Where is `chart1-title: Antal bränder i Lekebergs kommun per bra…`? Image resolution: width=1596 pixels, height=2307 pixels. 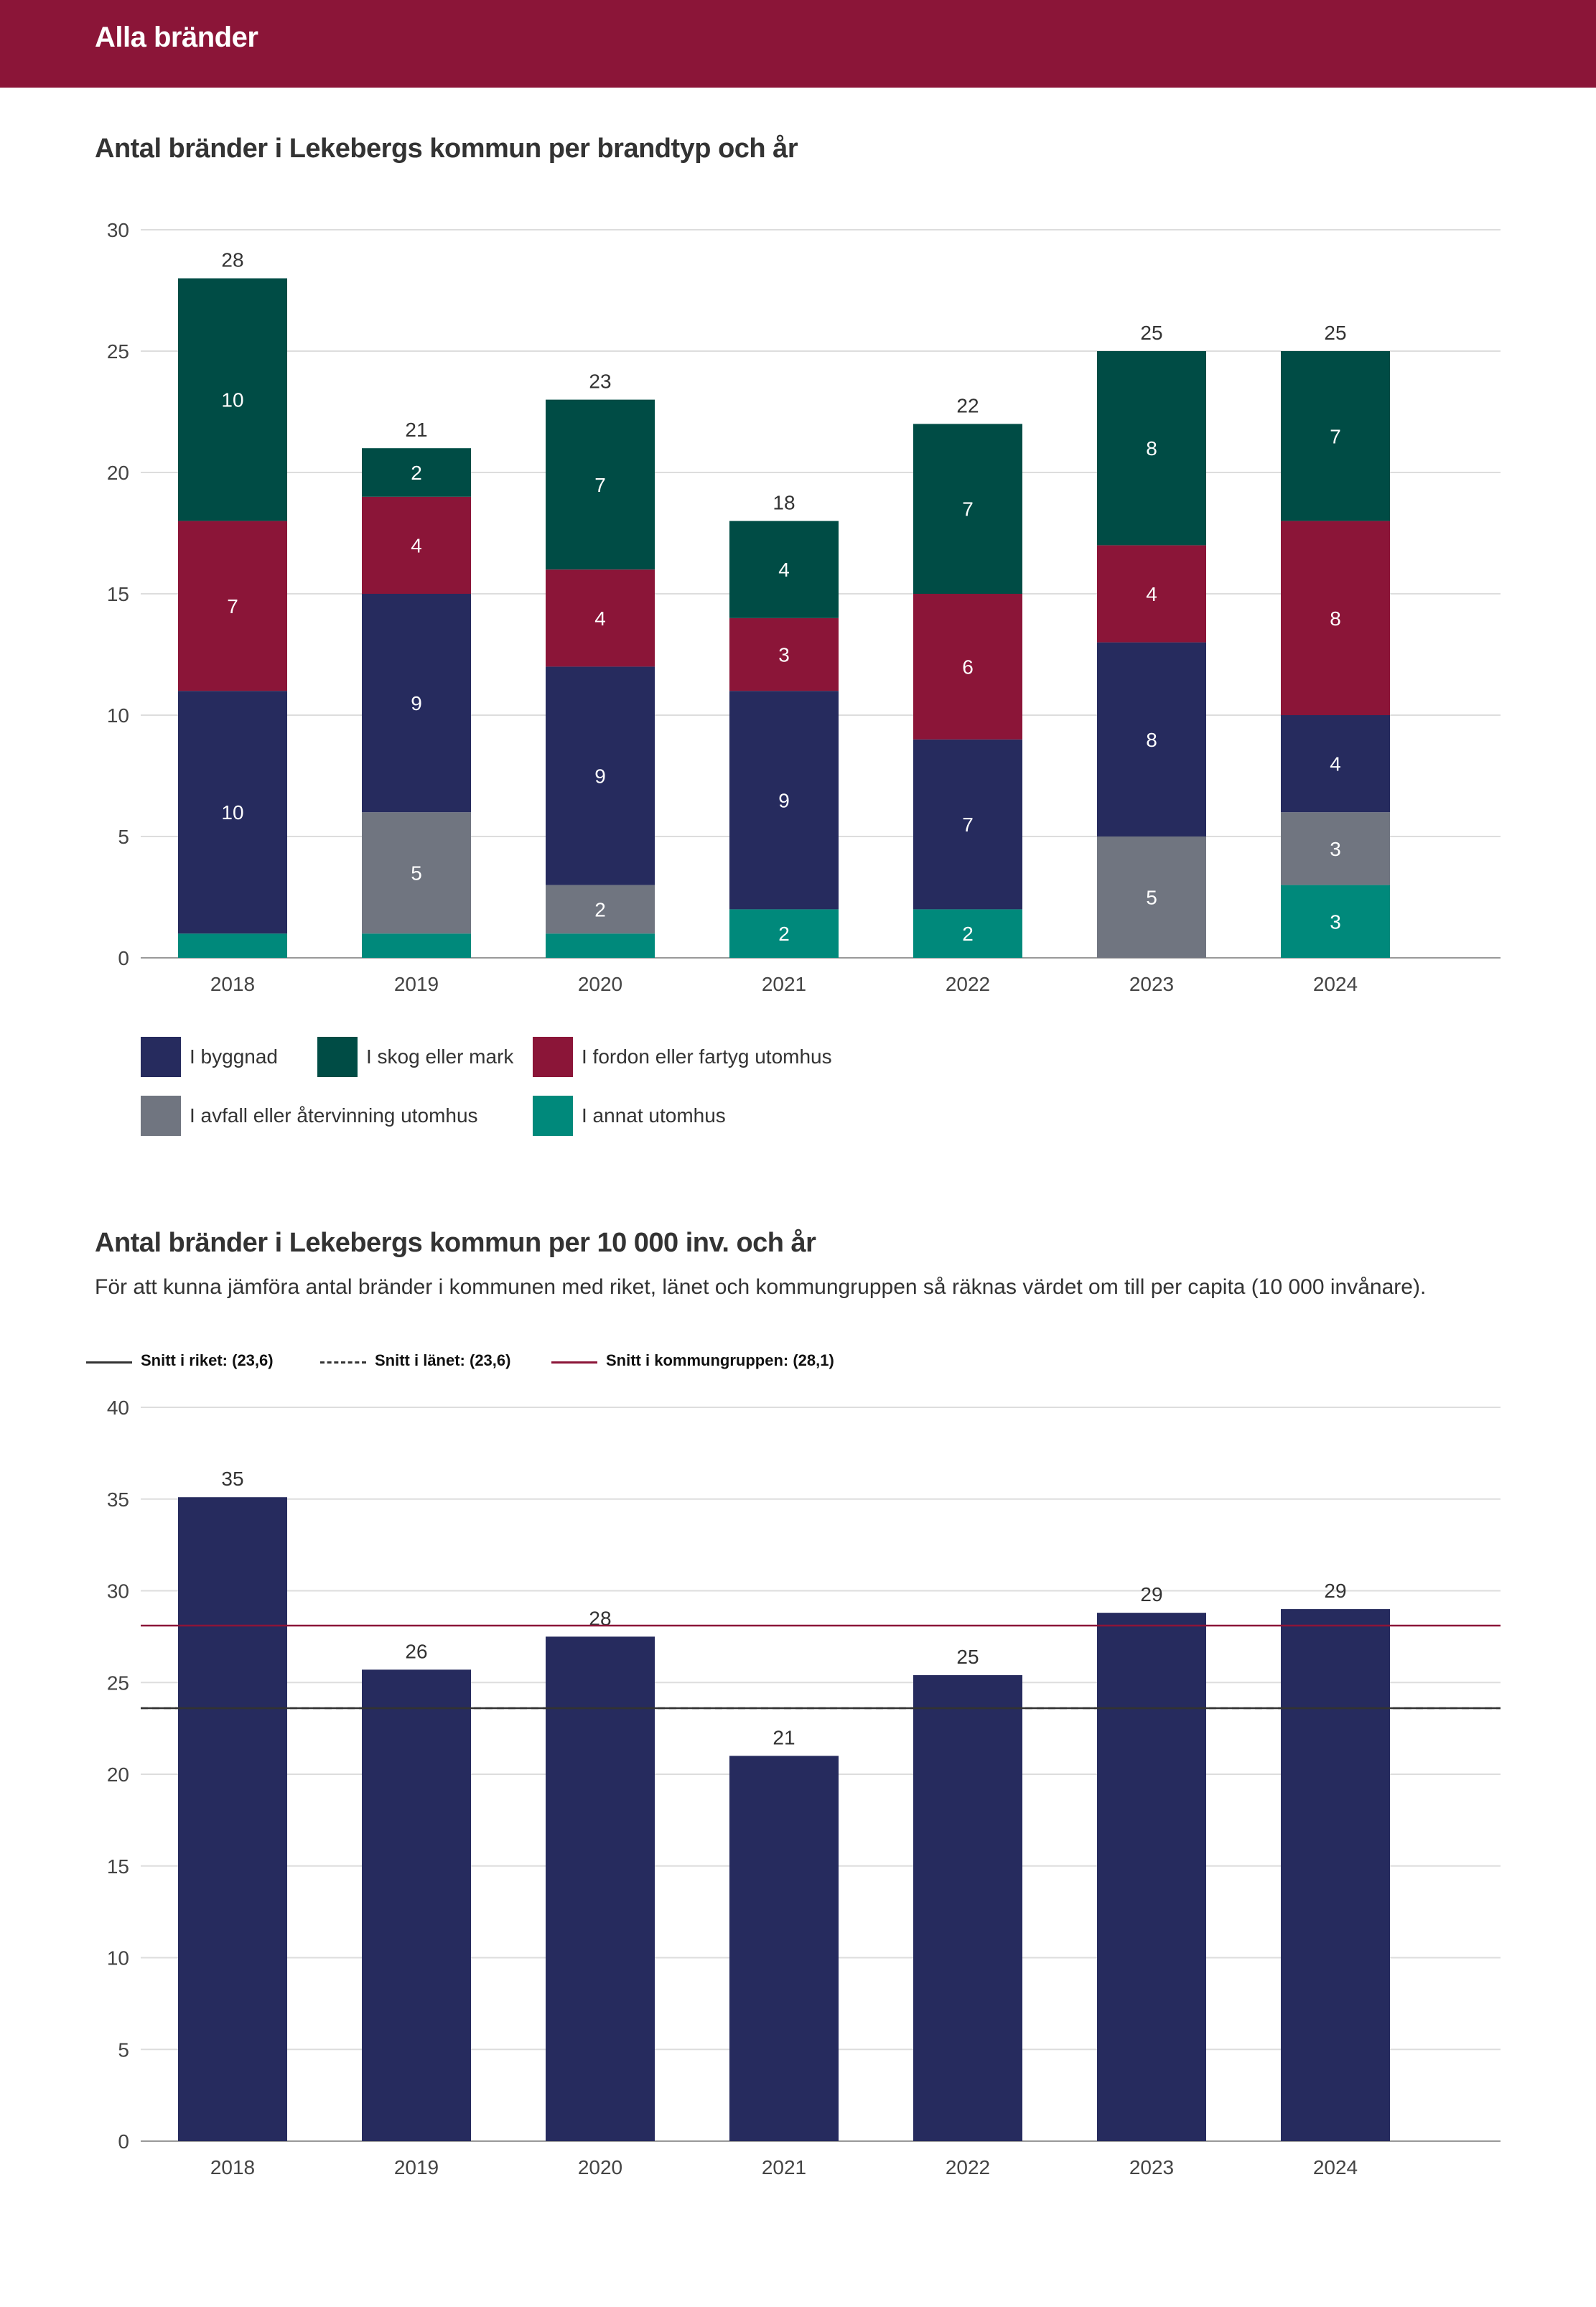
chart1-title: Antal bränder i Lekebergs kommun per bra… is located at coordinates (446, 149).